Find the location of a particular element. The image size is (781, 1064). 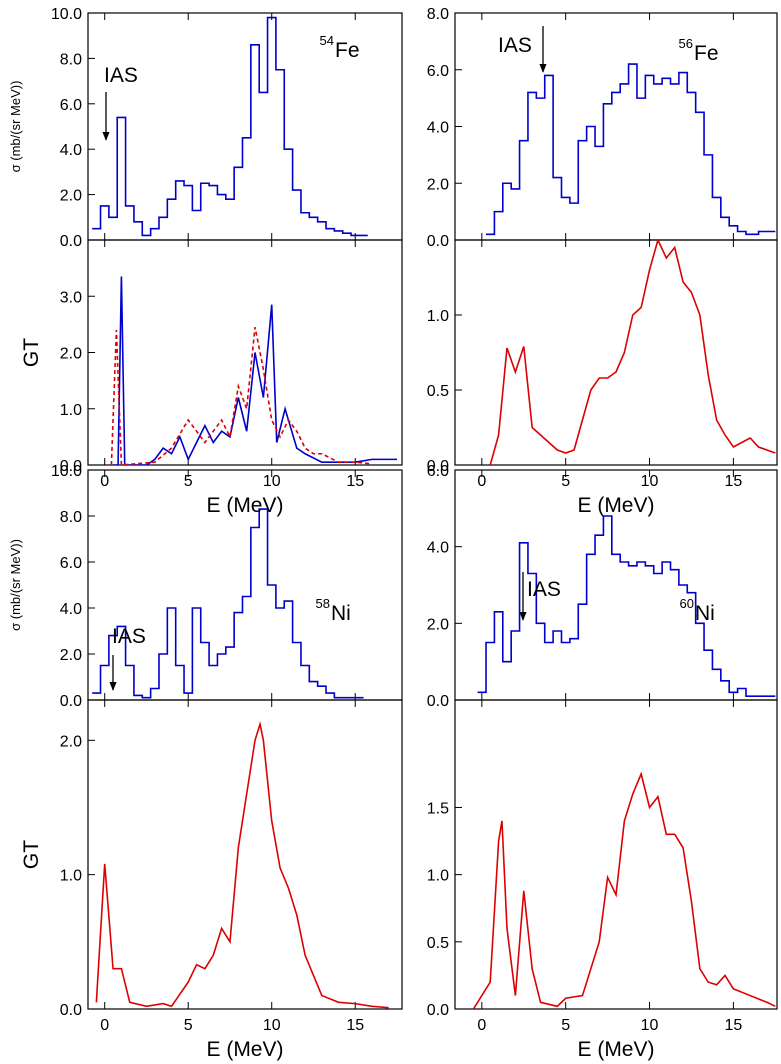

y-tick-label: 3.0 is located at coordinates (71, 297).